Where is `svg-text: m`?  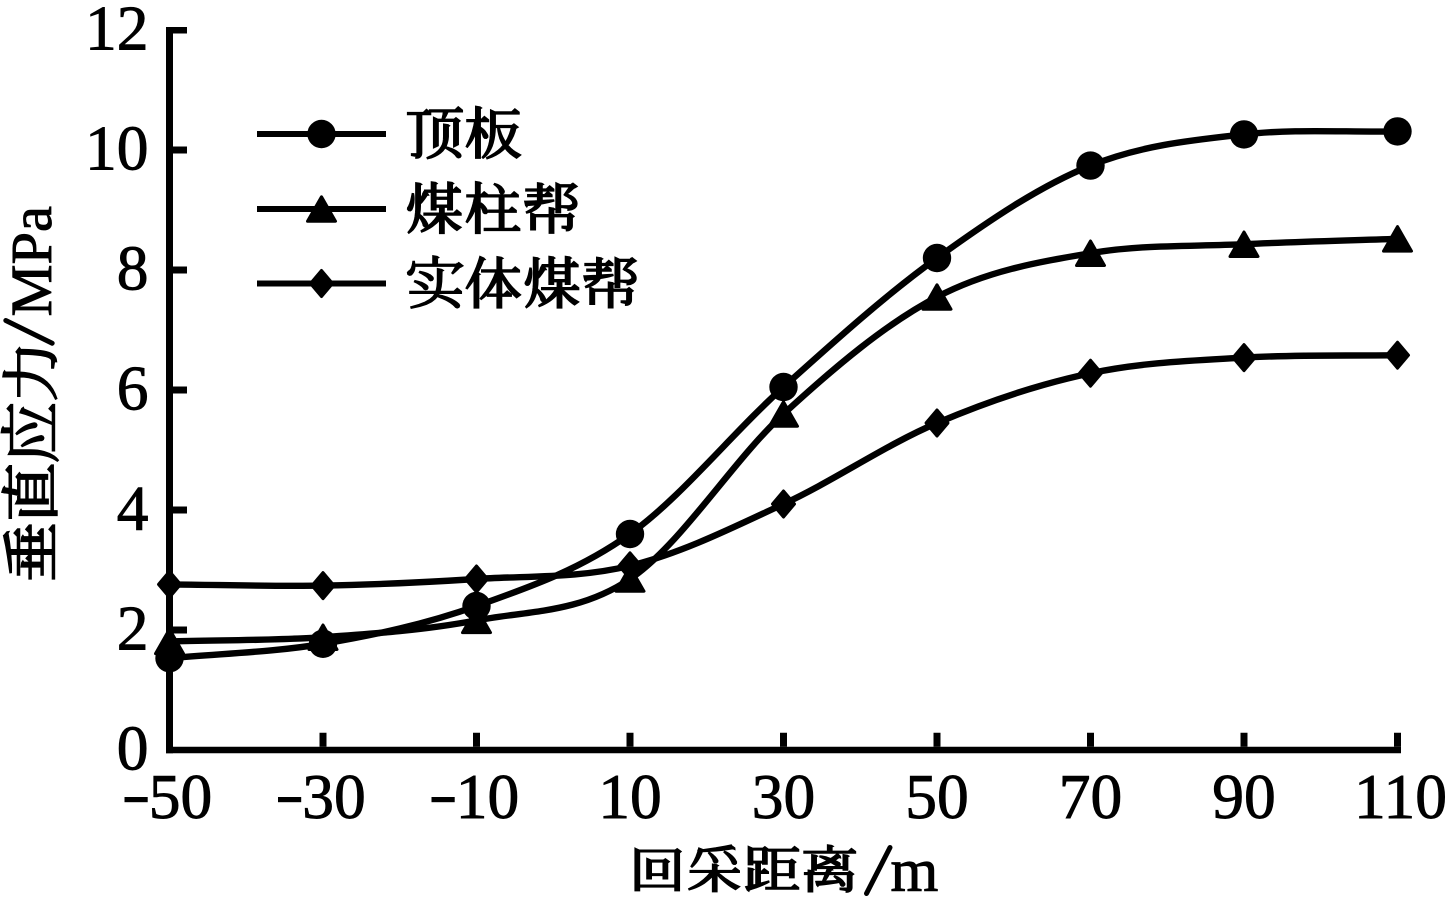
svg-text: m is located at coordinates (915, 871).